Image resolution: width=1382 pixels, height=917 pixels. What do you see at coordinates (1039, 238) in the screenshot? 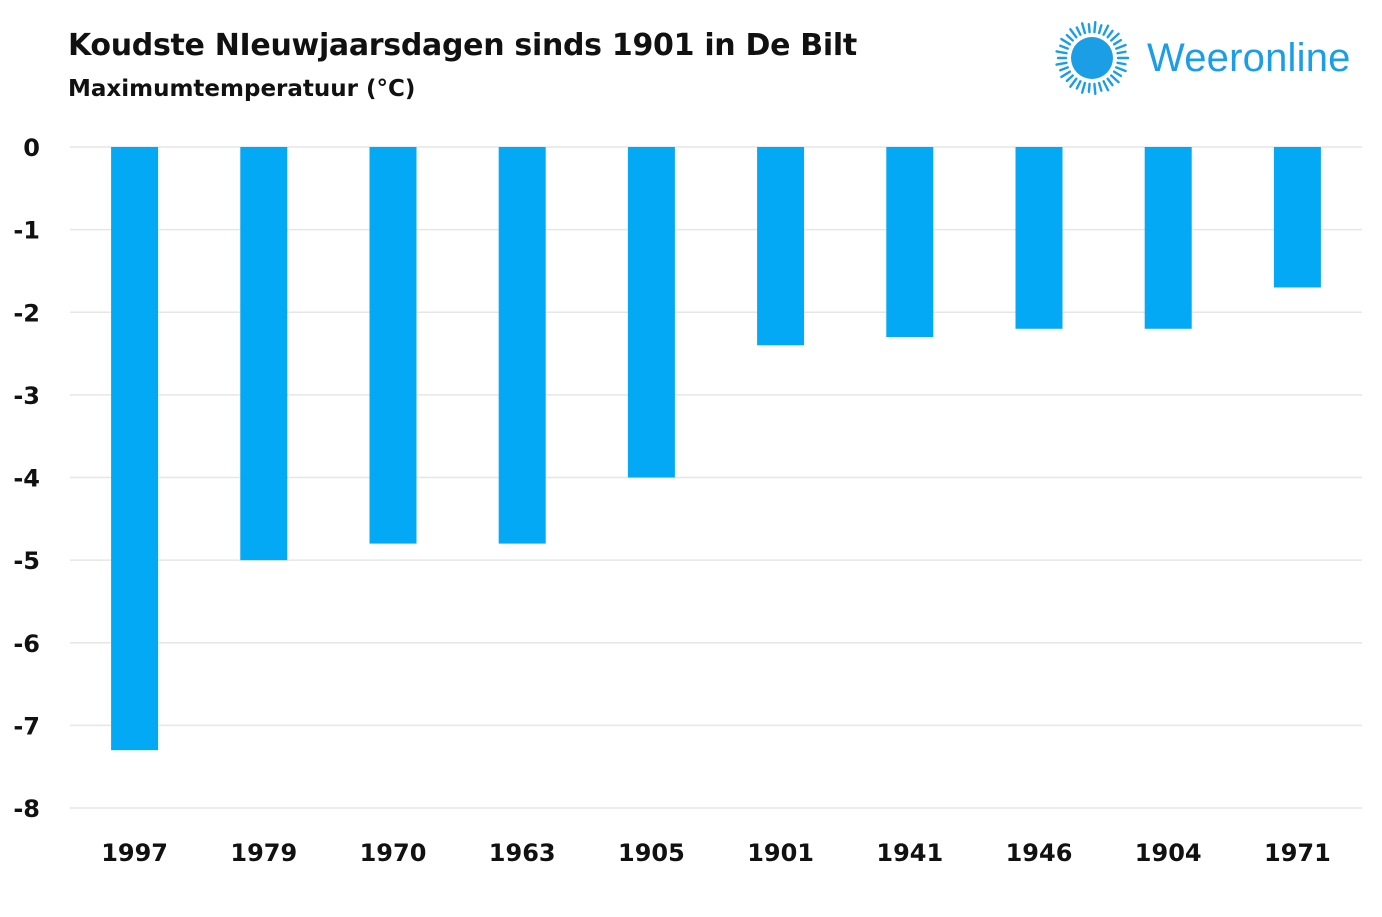
I see `bar-1946` at bounding box center [1039, 238].